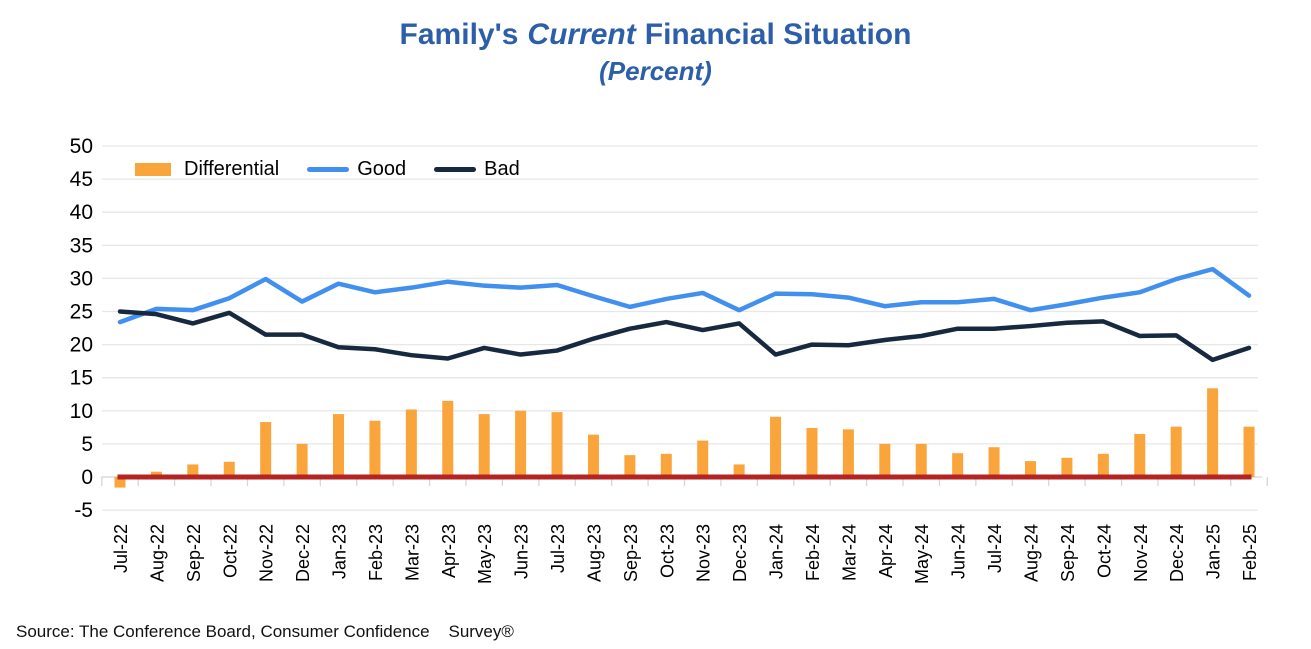 Image resolution: width=1311 pixels, height=649 pixels. What do you see at coordinates (157, 553) in the screenshot?
I see `x-tick-label: Aug-22` at bounding box center [157, 553].